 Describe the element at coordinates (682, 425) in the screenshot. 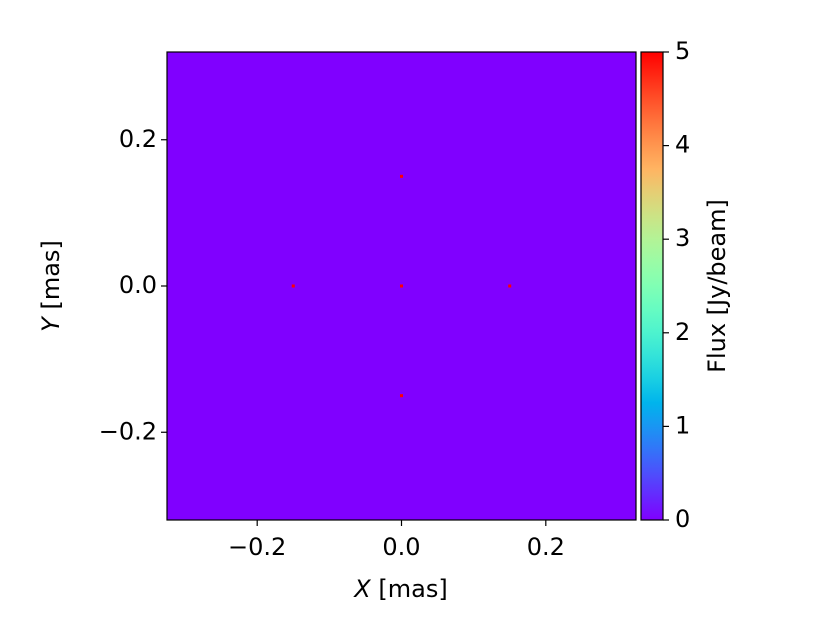

I see `colorbar-tick-label: 1` at that location.